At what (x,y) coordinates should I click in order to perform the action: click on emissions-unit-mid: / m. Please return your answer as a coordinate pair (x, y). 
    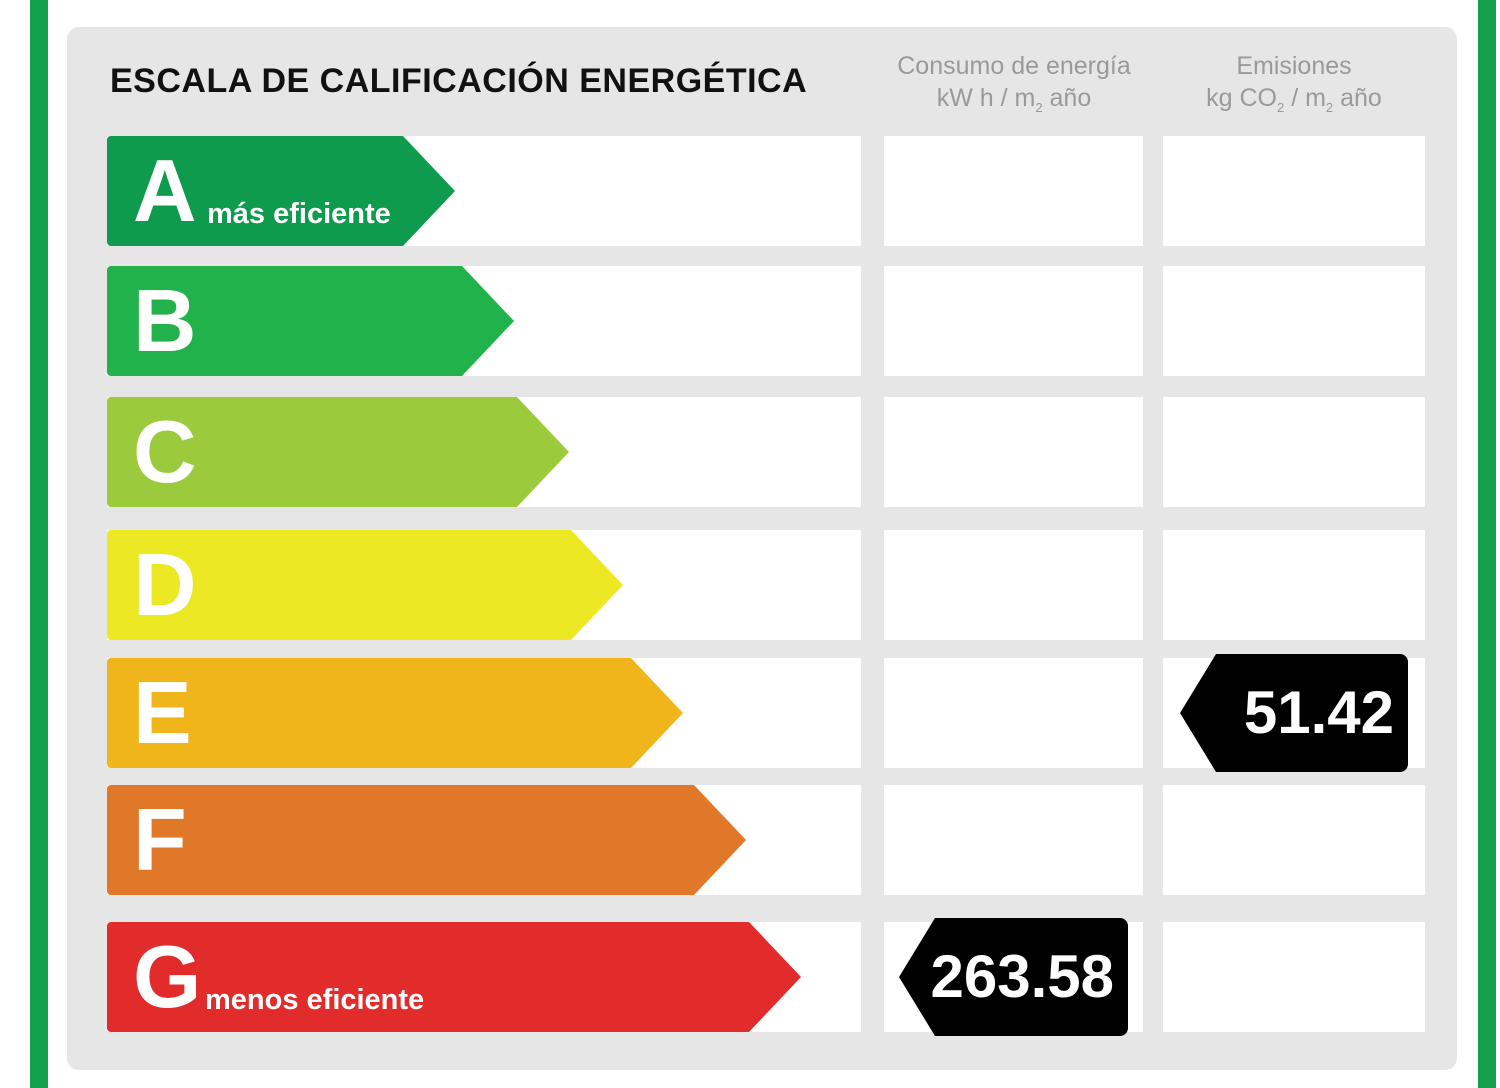
    Looking at the image, I should click on (1305, 98).